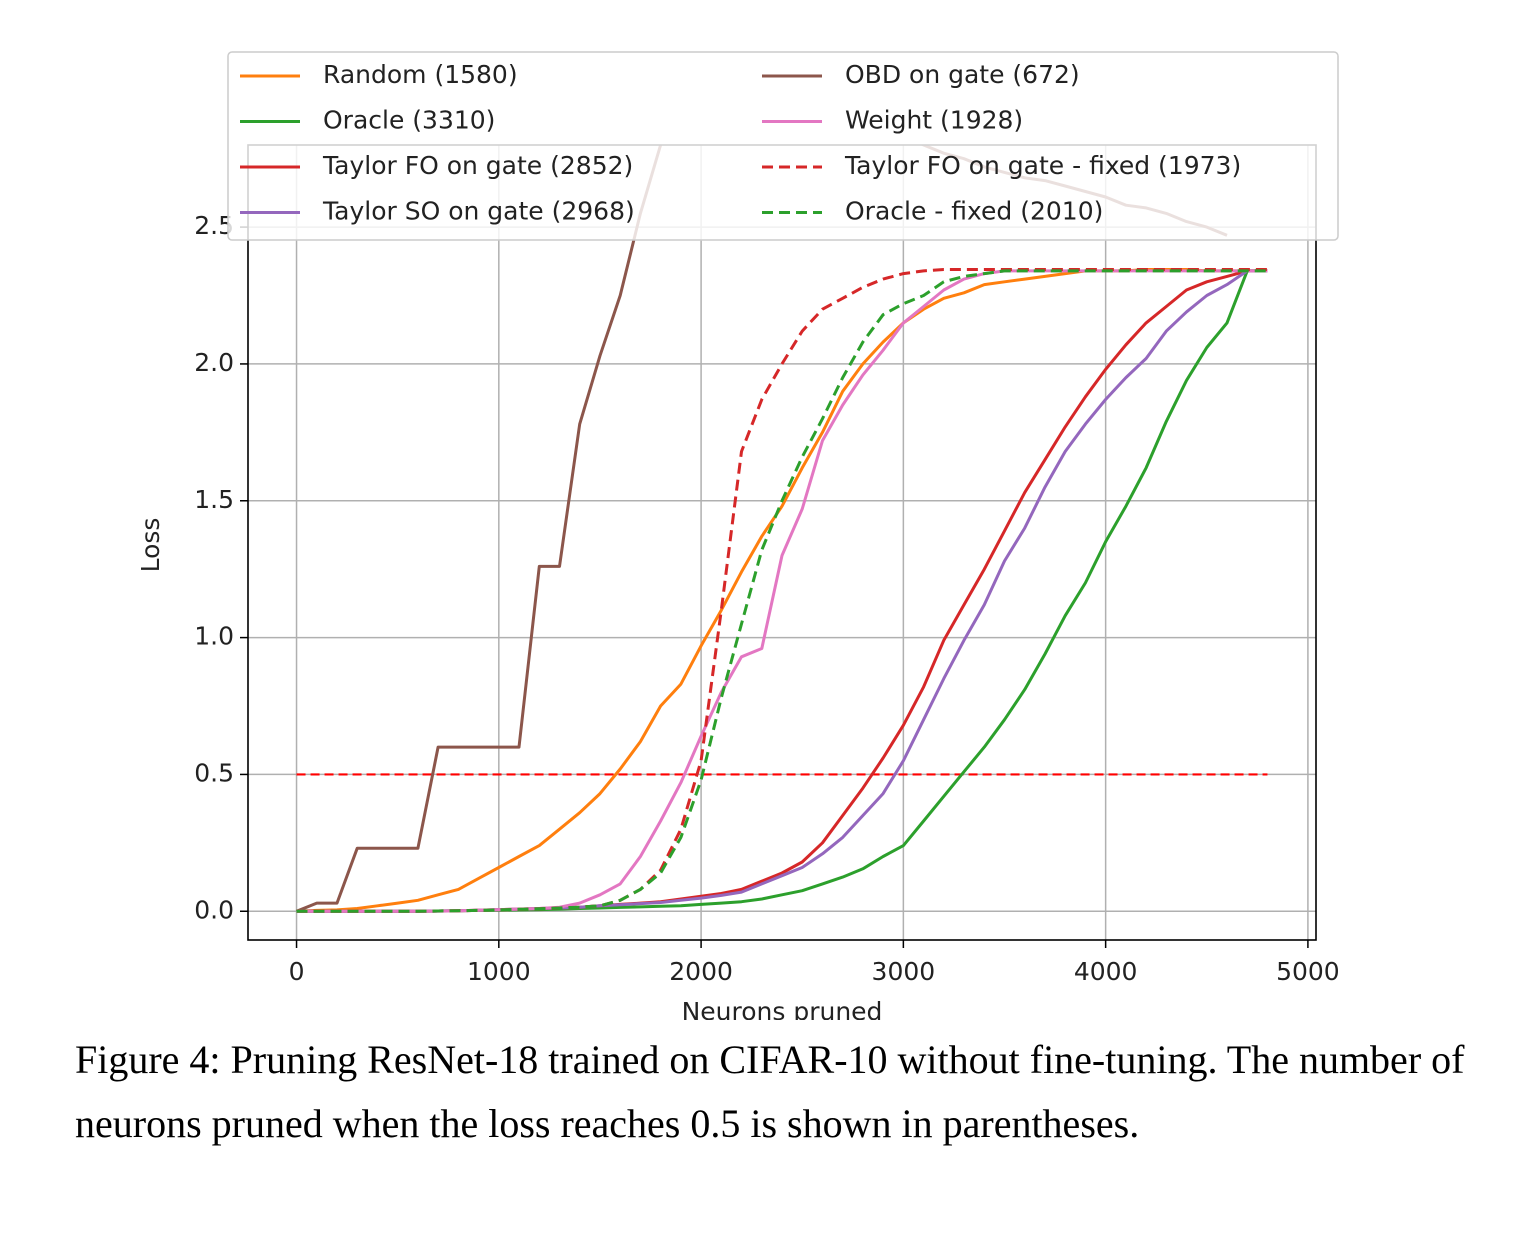  I want to click on legend-label: Taylor FO on gate (2852), so click(477, 165).